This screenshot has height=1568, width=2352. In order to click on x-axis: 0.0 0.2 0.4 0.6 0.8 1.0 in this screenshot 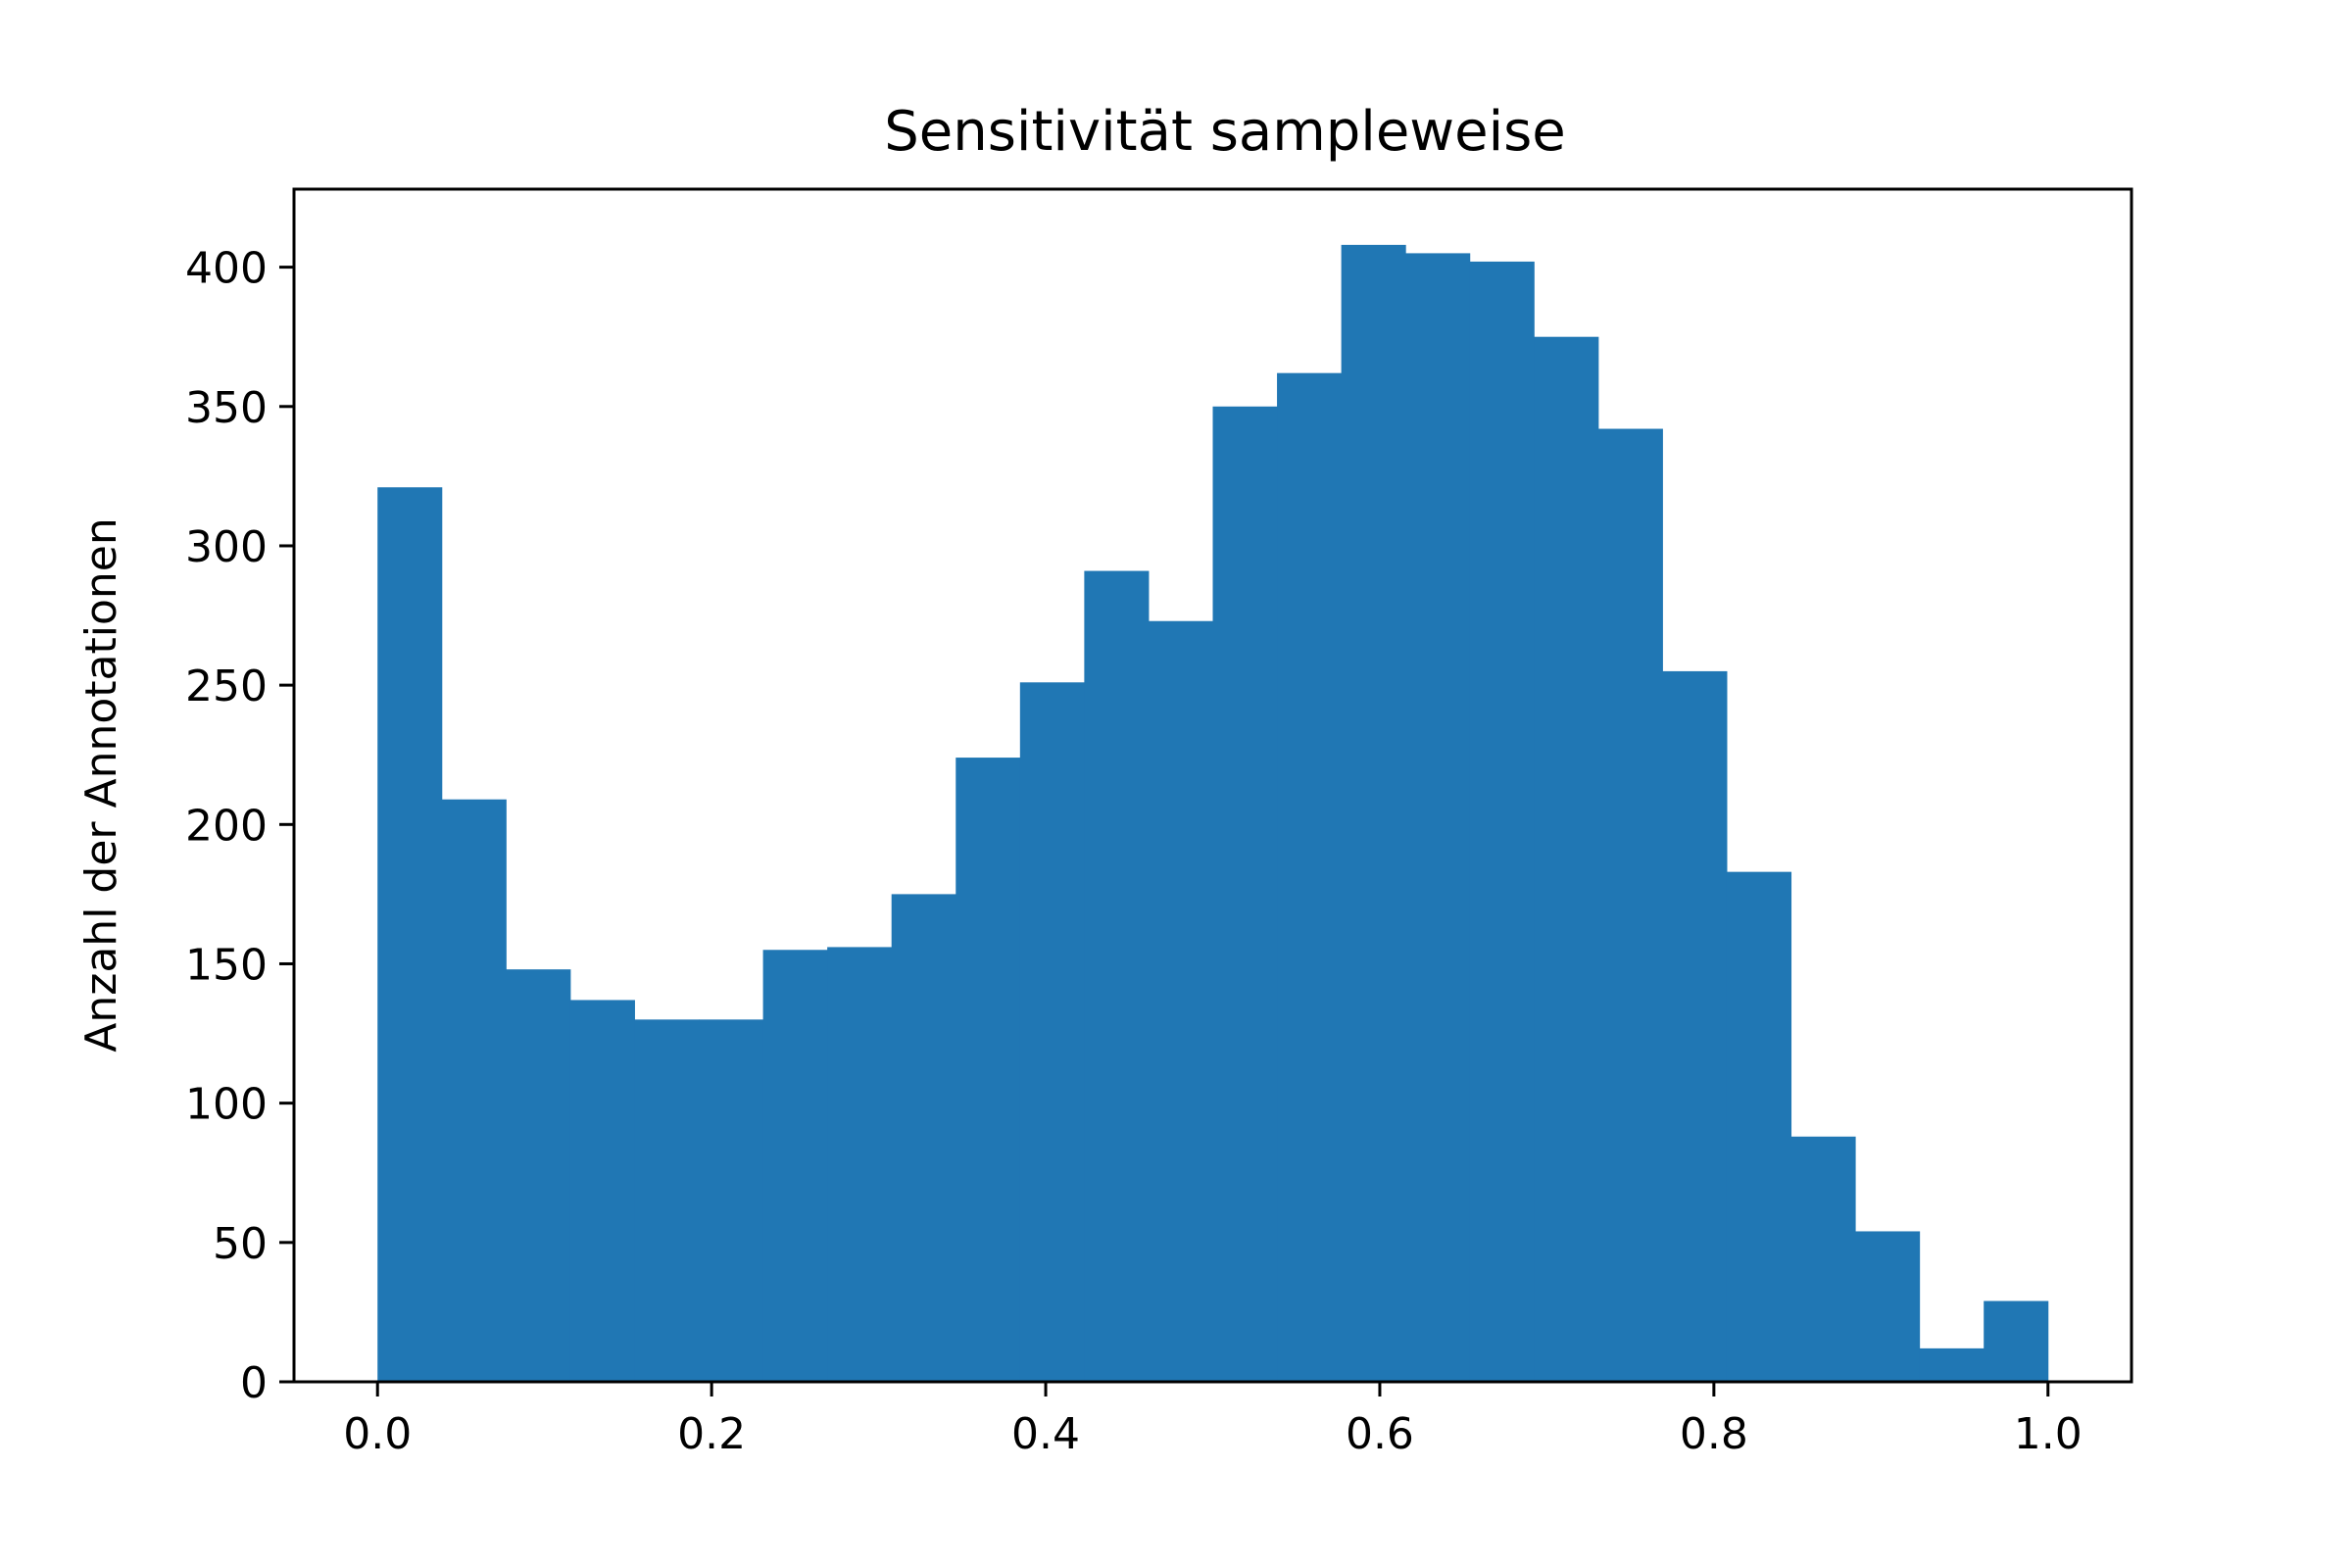, I will do `click(1212, 1420)`.